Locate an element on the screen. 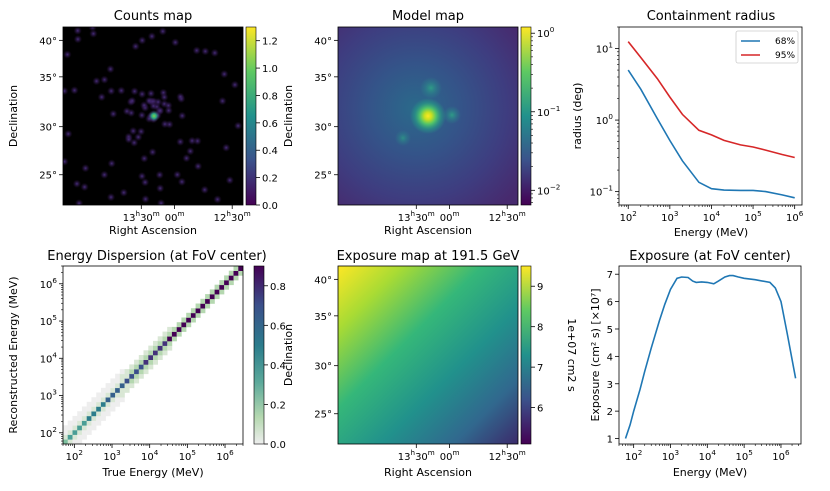  colorbar-tick-label: 1.2 is located at coordinates (270, 42).